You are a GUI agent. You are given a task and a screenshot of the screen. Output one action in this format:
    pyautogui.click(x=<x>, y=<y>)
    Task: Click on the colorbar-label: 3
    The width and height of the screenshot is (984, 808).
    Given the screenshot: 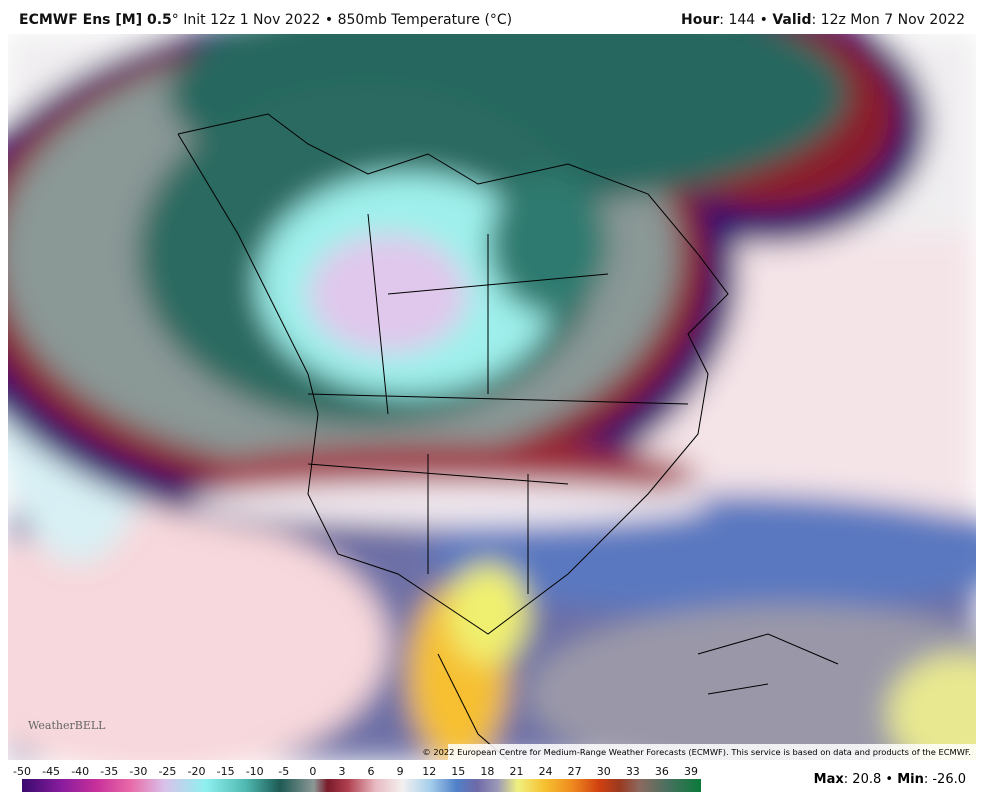 What is the action you would take?
    pyautogui.click(x=342, y=771)
    